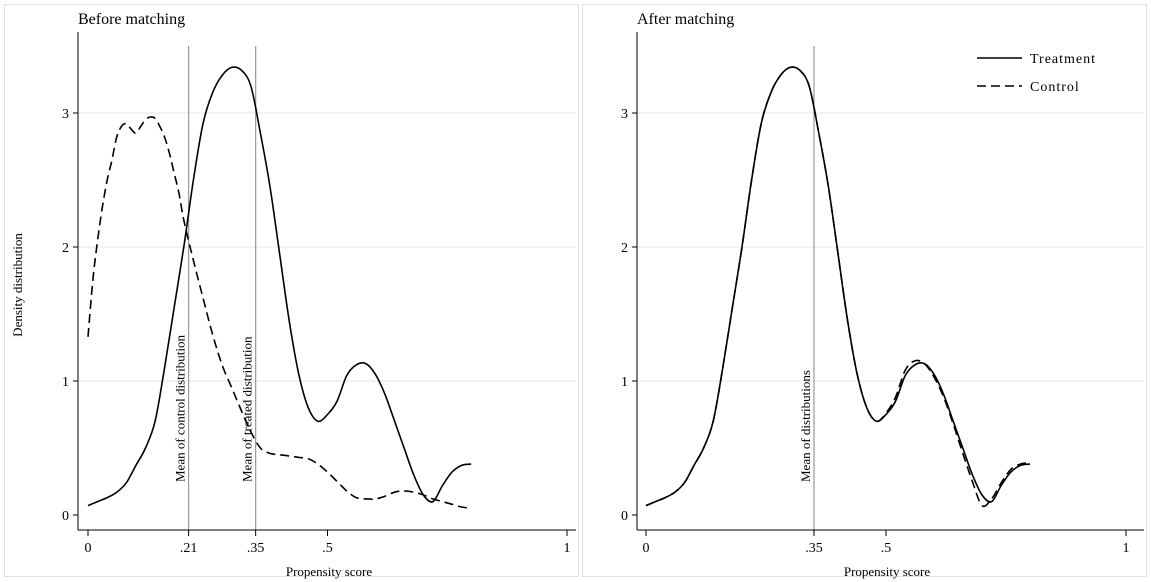 Image resolution: width=1151 pixels, height=582 pixels. What do you see at coordinates (189, 548) in the screenshot?
I see `x-tick-label: .21` at bounding box center [189, 548].